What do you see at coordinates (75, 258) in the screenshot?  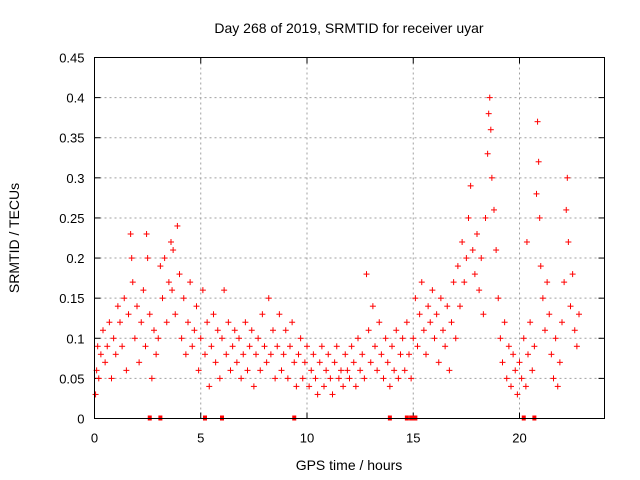 I see `y-tick-label: 0.2` at bounding box center [75, 258].